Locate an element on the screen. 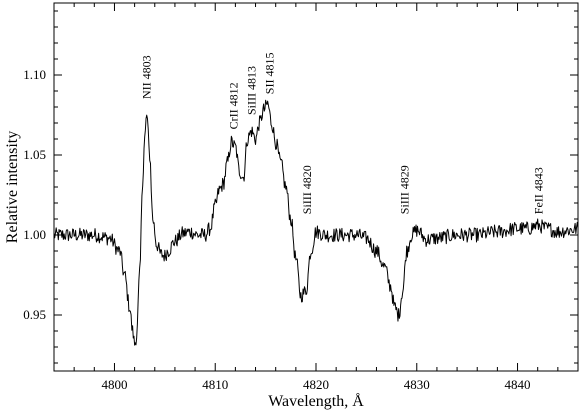 Image resolution: width=581 pixels, height=413 pixels. line-annotation: NII 4803 is located at coordinates (147, 77).